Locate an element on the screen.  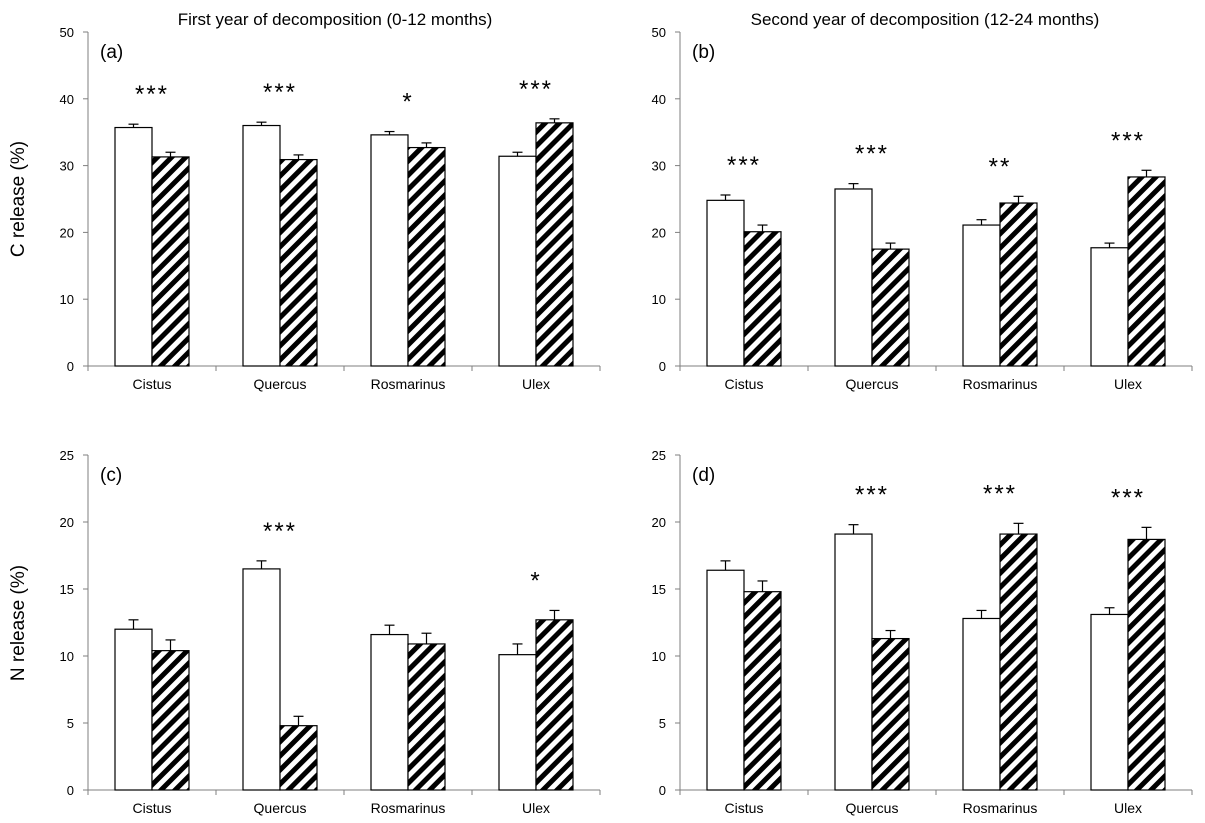
panel-label-c: (c) is located at coordinates (111, 475).